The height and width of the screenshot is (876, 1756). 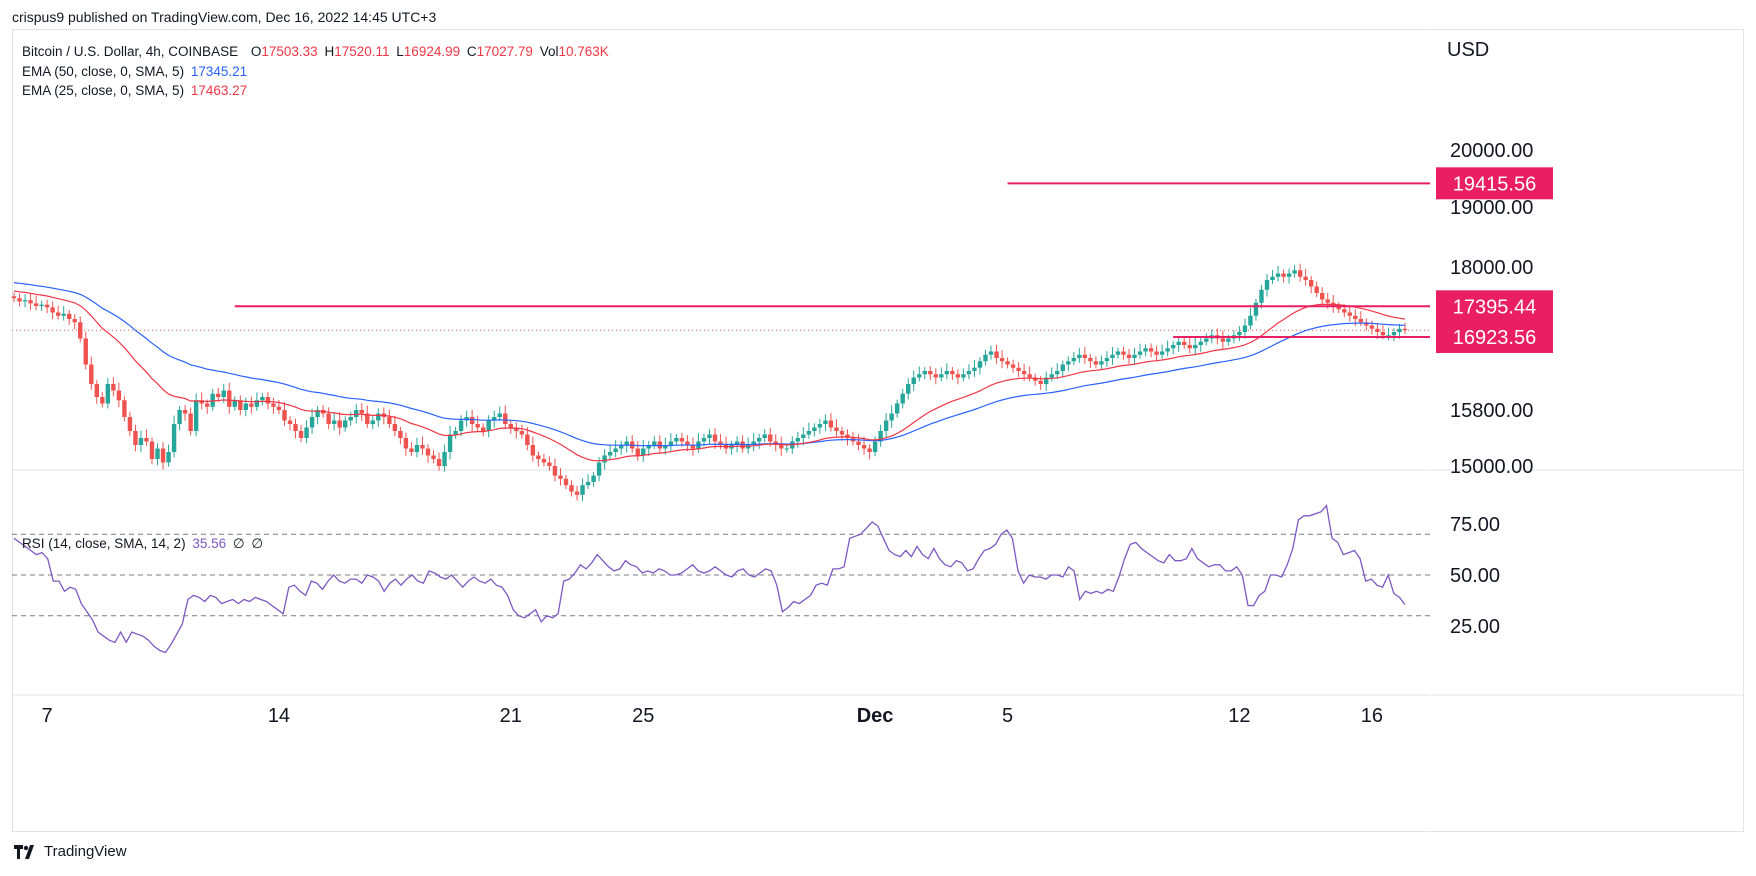 What do you see at coordinates (1494, 336) in the screenshot?
I see `level-label-bg` at bounding box center [1494, 336].